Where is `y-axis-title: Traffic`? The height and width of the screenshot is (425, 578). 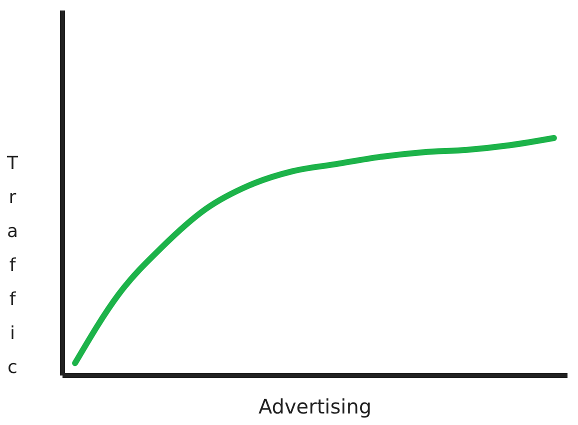 y-axis-title: Traffic is located at coordinates (12, 265).